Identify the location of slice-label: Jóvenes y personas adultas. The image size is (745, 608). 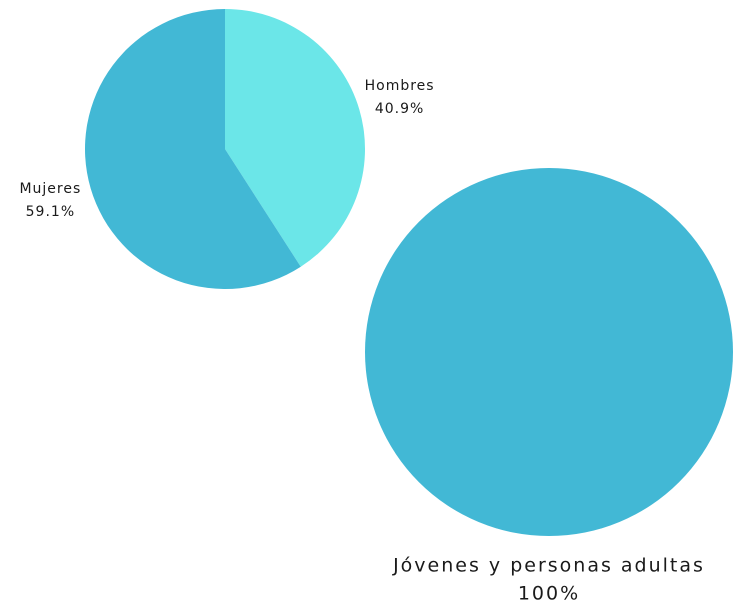
(548, 566).